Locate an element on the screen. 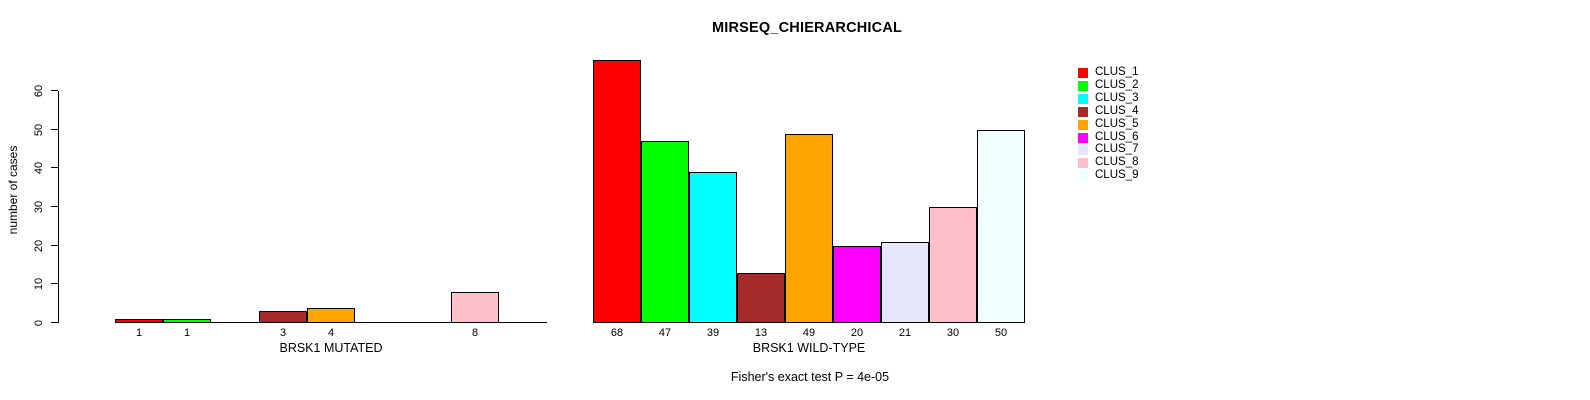 The image size is (1590, 400). bar-value-label: 50 is located at coordinates (1001, 333).